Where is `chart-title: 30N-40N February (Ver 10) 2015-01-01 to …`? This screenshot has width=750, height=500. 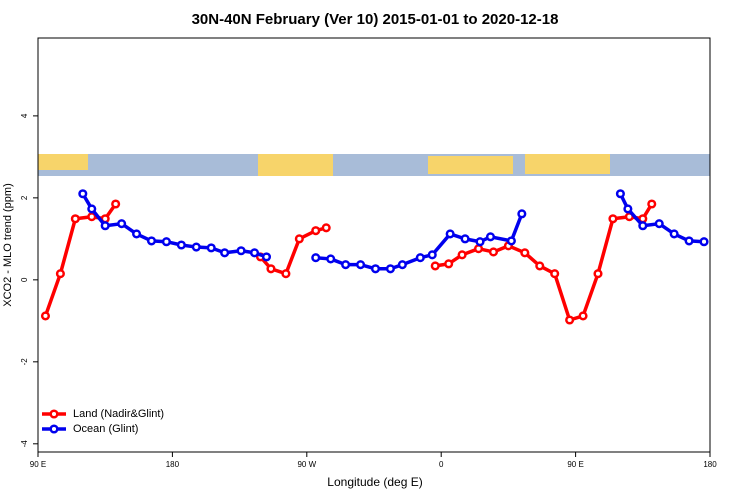 chart-title: 30N-40N February (Ver 10) 2015-01-01 to … is located at coordinates (375, 19).